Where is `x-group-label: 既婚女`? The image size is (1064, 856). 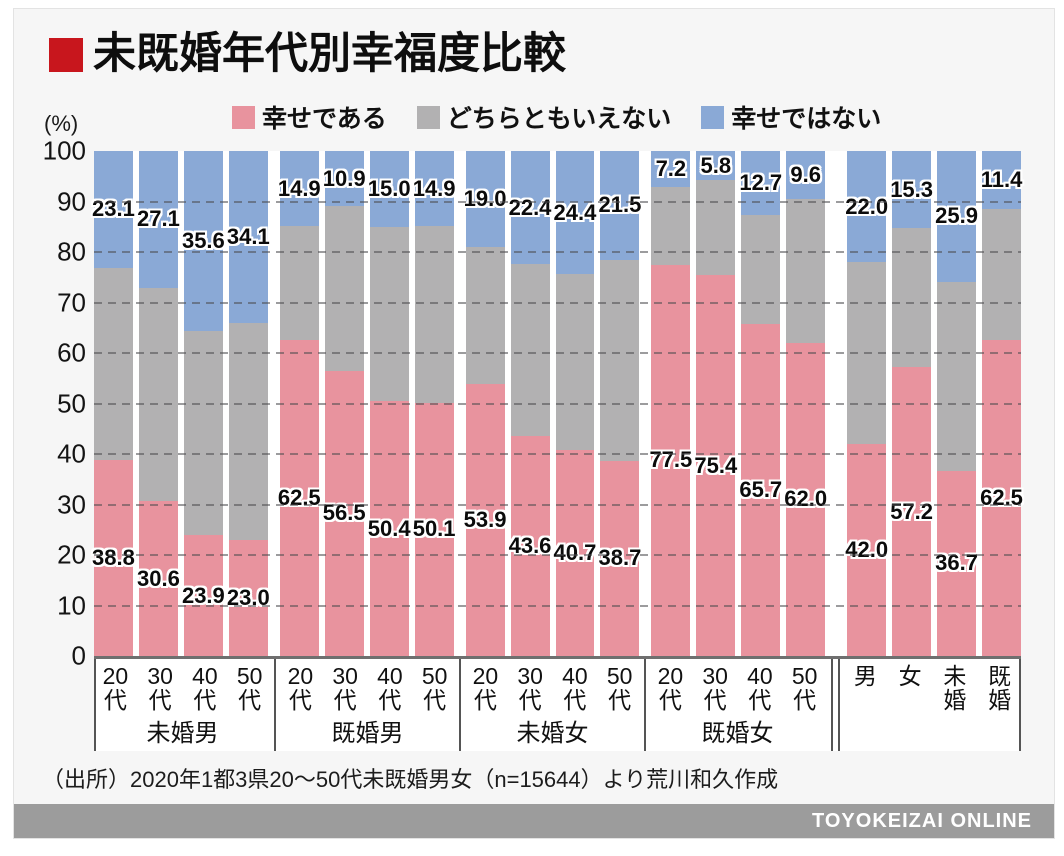
x-group-label: 既婚女 is located at coordinates (737, 733).